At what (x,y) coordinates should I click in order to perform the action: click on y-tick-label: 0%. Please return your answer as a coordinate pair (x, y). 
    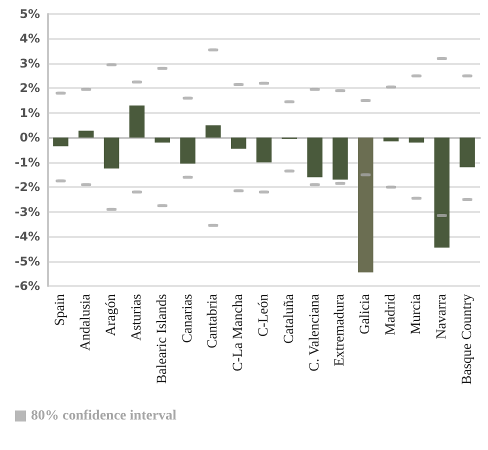
    Looking at the image, I should click on (30, 137).